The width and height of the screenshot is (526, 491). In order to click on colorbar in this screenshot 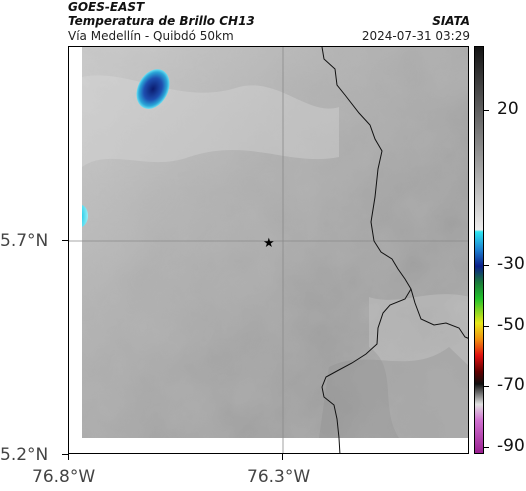, I will do `click(479, 250)`.